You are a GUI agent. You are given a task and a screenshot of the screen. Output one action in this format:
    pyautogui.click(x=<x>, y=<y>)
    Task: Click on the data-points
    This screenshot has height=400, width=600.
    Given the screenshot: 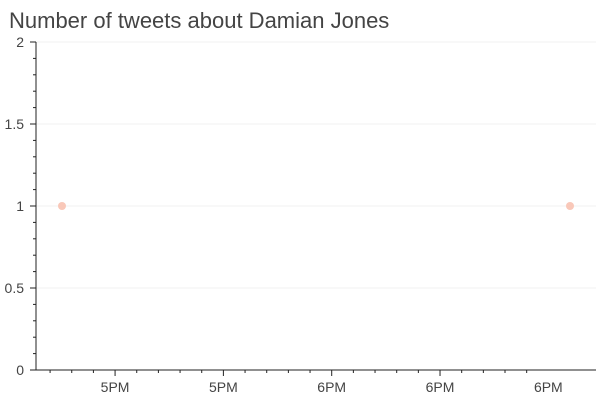 What is the action you would take?
    pyautogui.click(x=316, y=206)
    